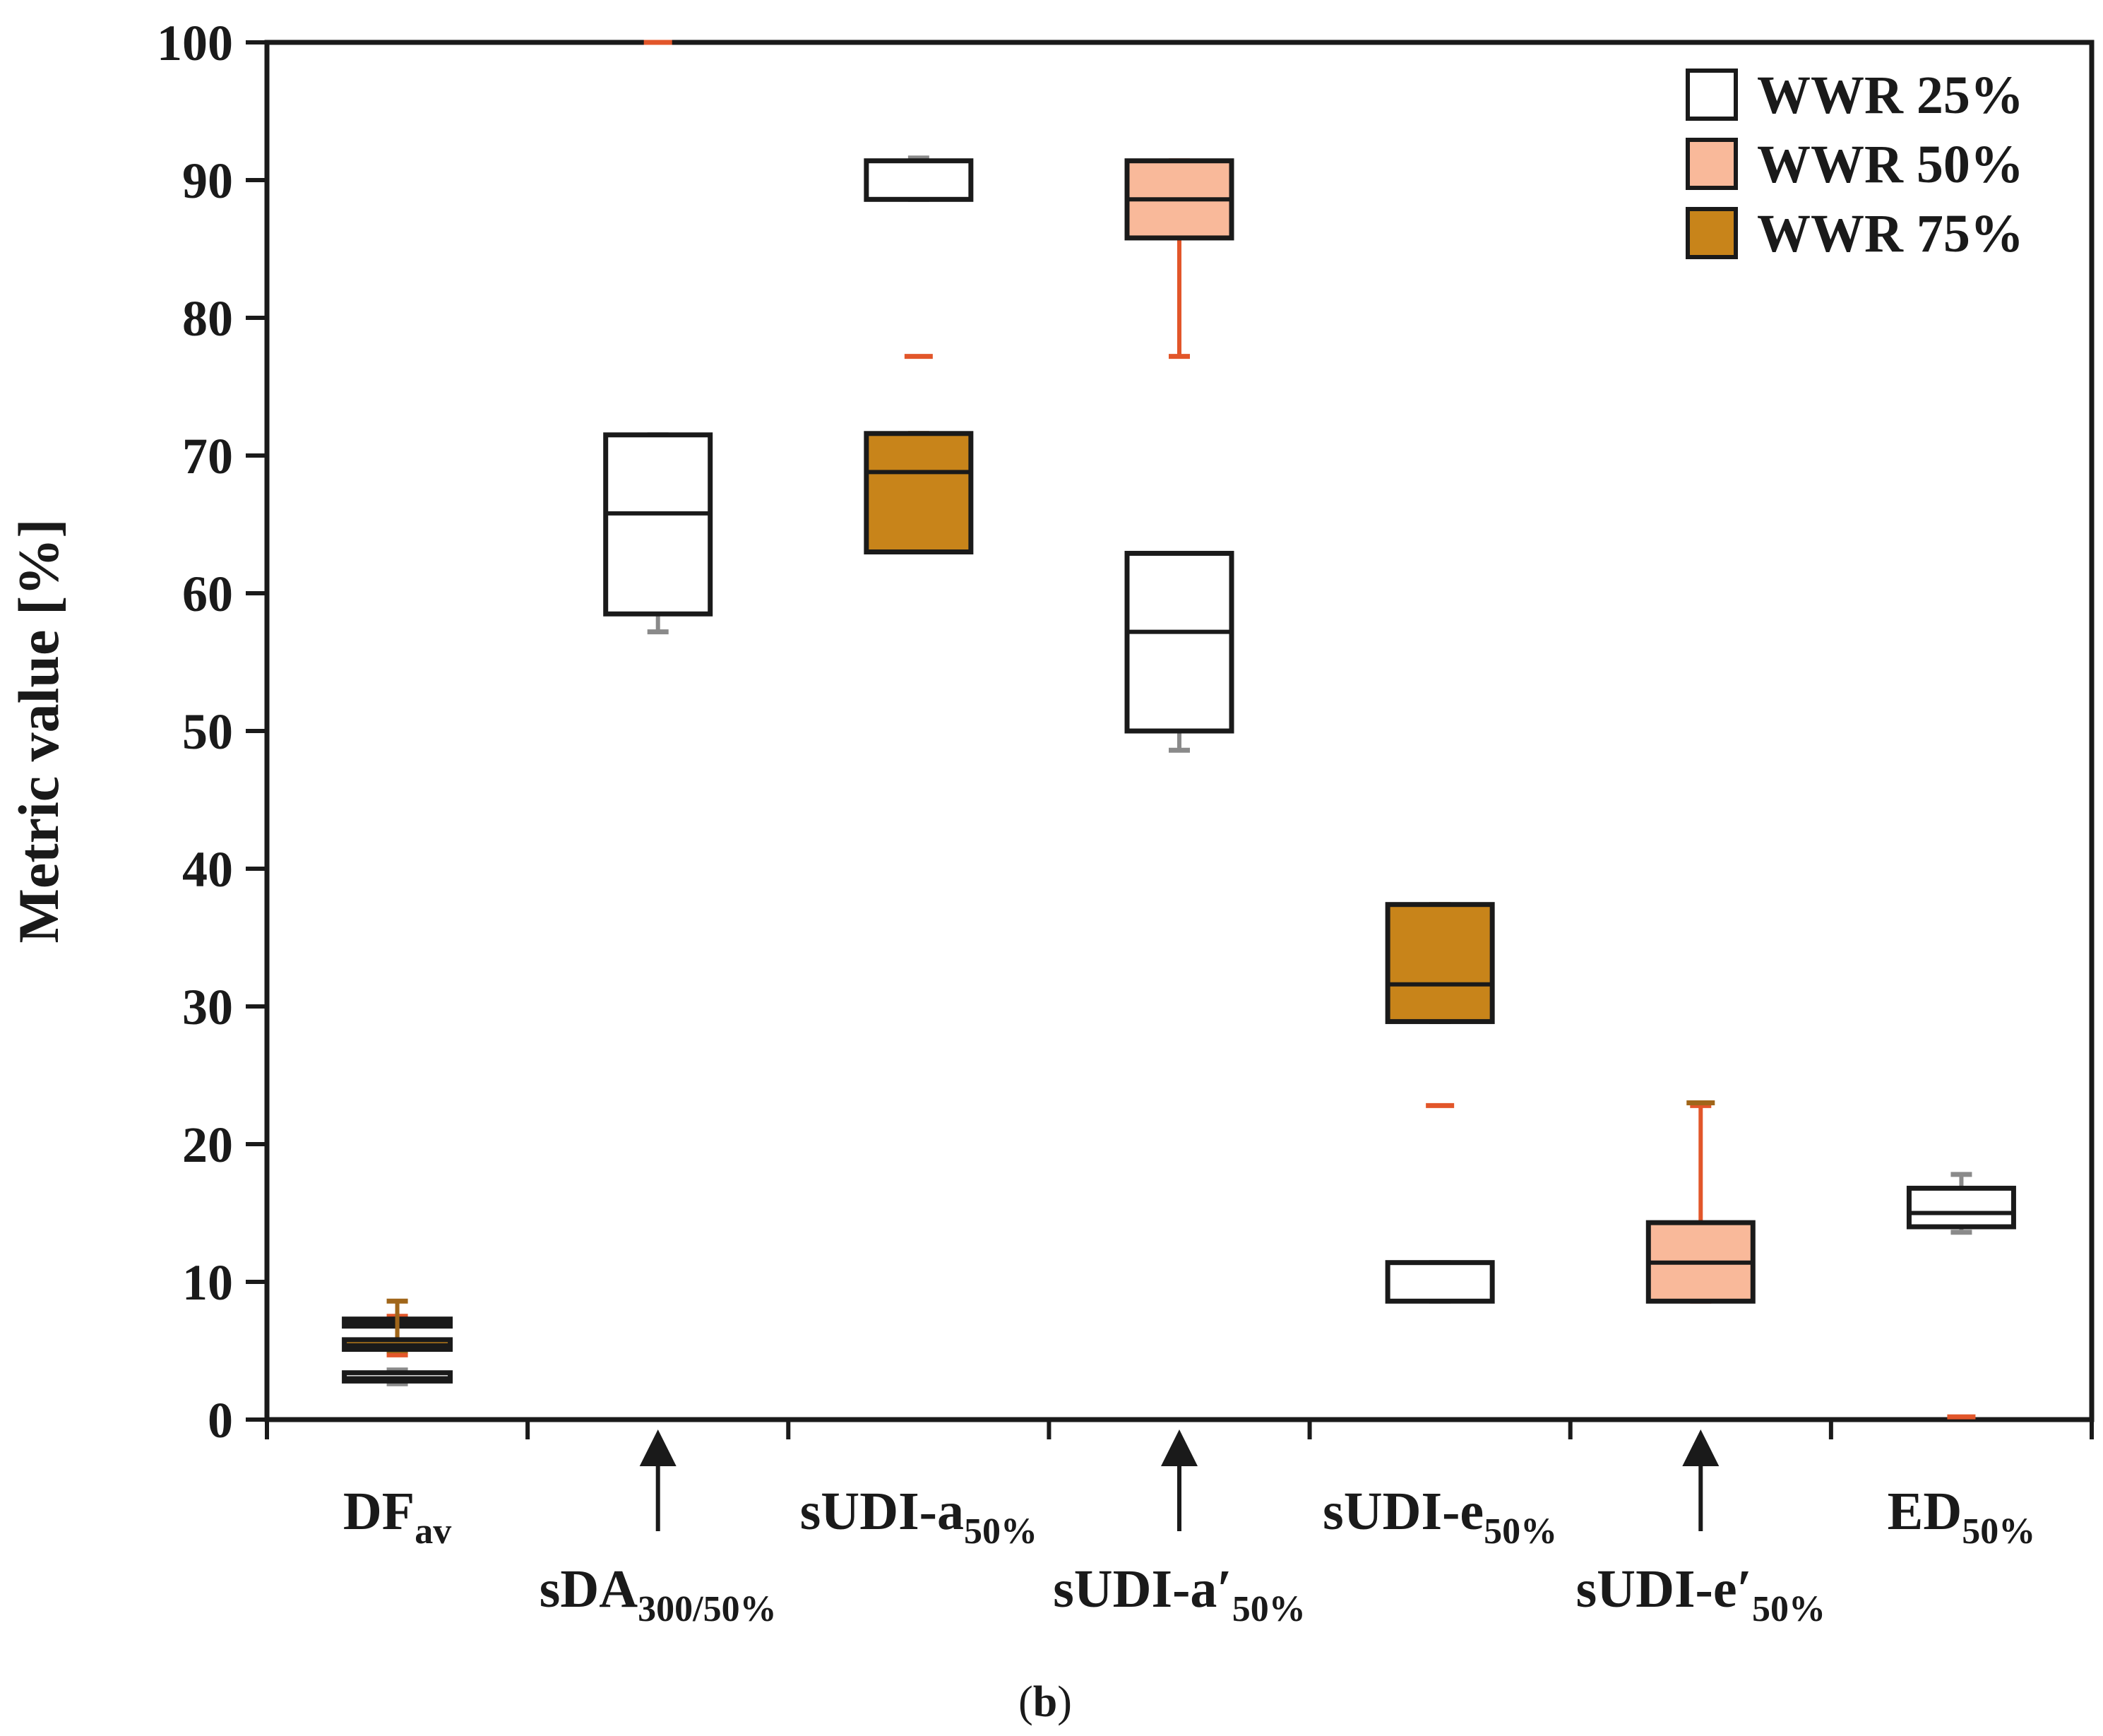  I want to click on x-category-label: sDA300/50%, so click(658, 1594).